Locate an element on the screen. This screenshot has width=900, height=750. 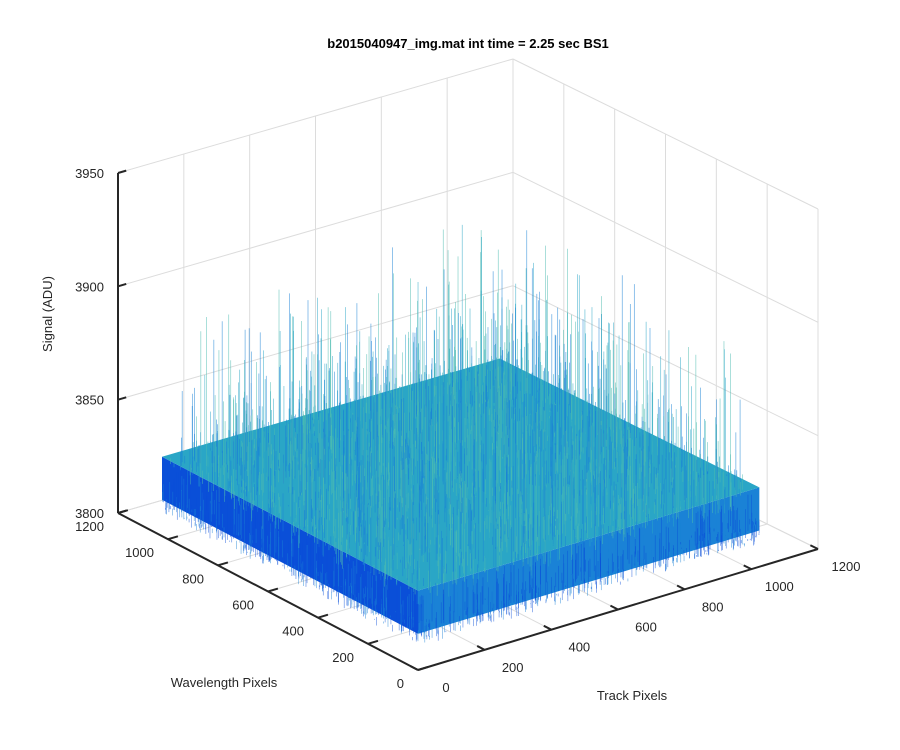
x-tick-label: 400 is located at coordinates (579, 647).